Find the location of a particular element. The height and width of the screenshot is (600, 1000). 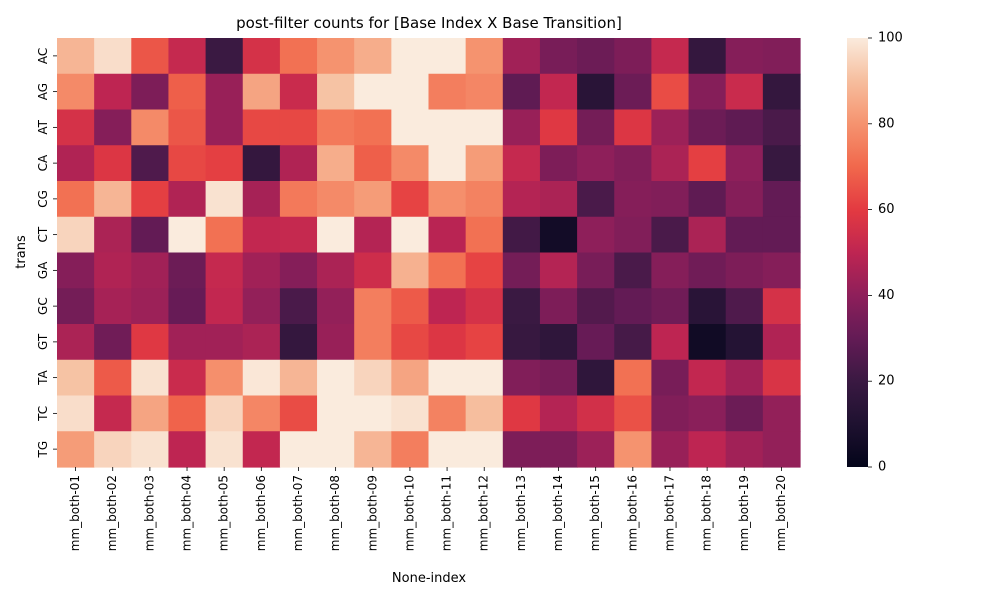

colorbar-gradient is located at coordinates (857, 252).